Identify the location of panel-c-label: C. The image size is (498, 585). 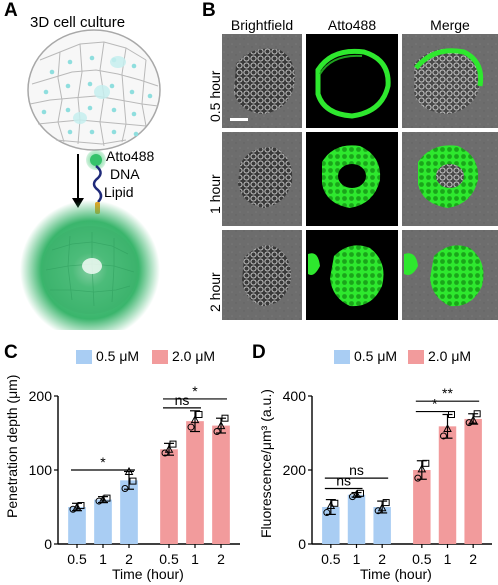
(11, 352).